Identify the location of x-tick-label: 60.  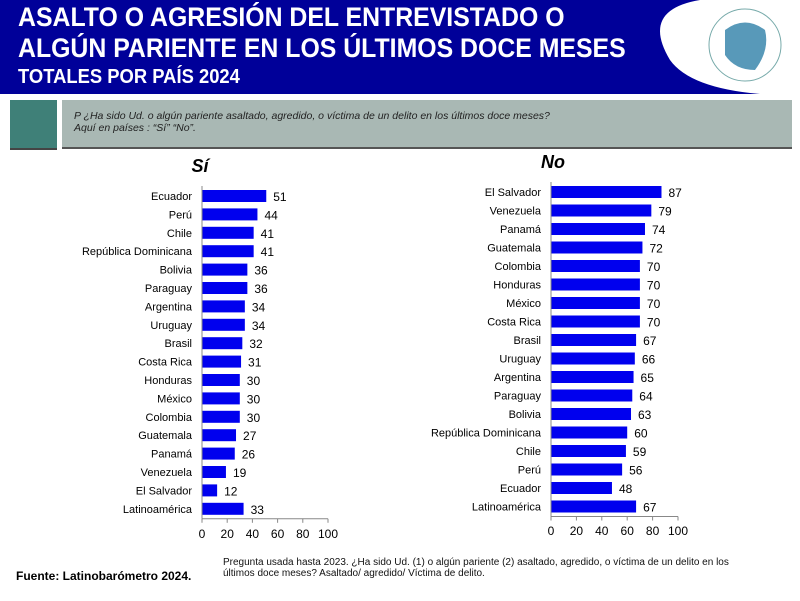
(278, 534).